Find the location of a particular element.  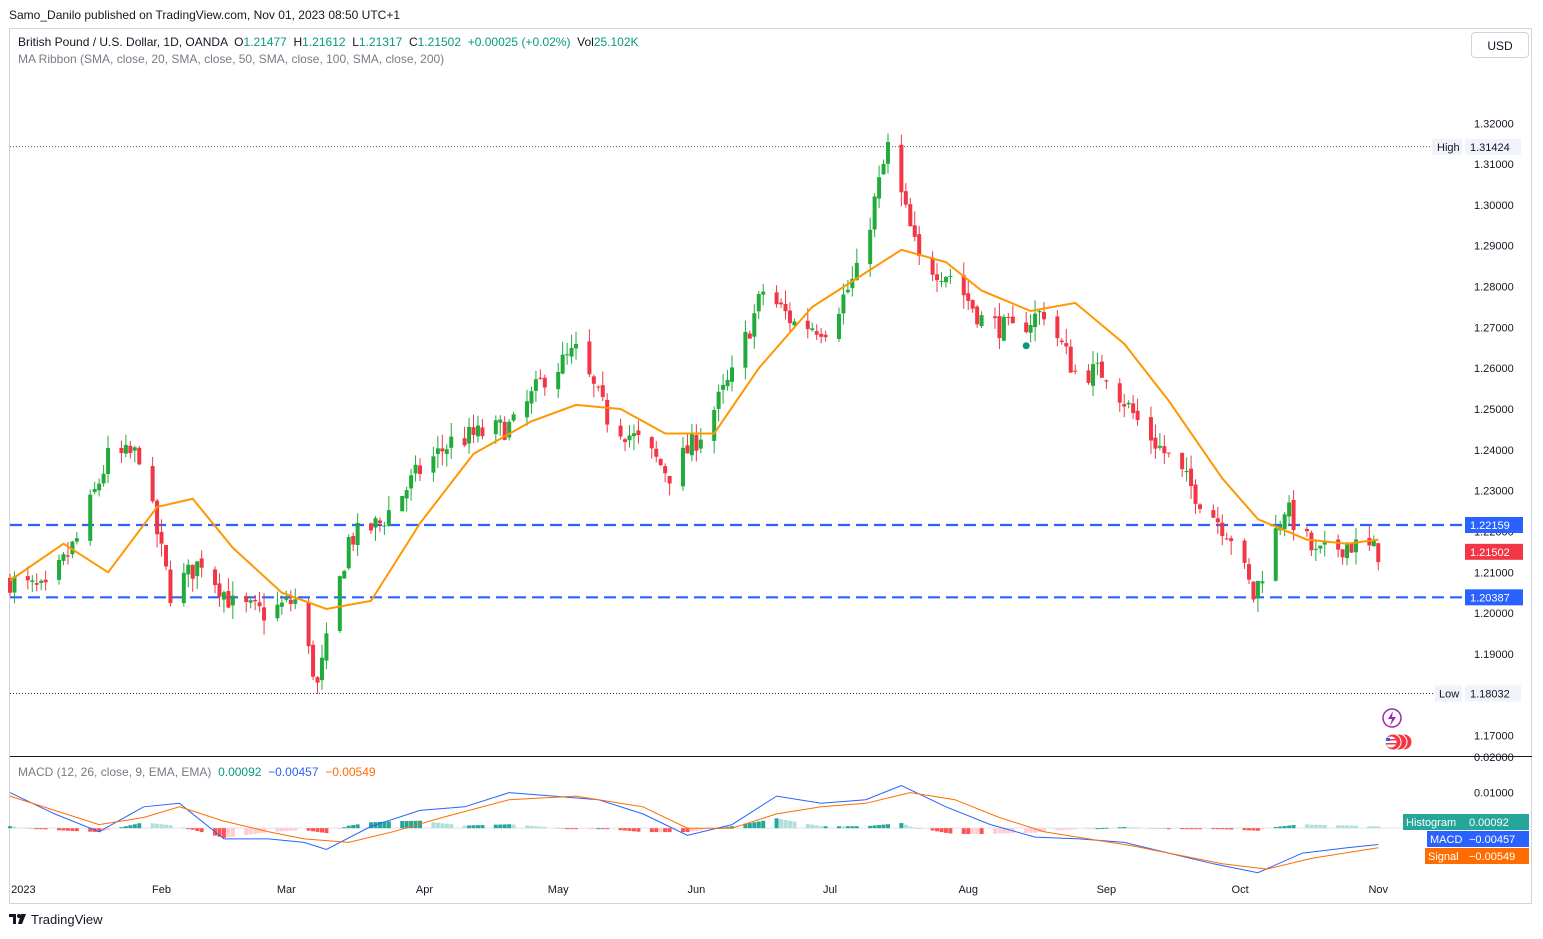

symbol-title: British Pound / U.S. Dollar, 1D, OANDA is located at coordinates (123, 42).